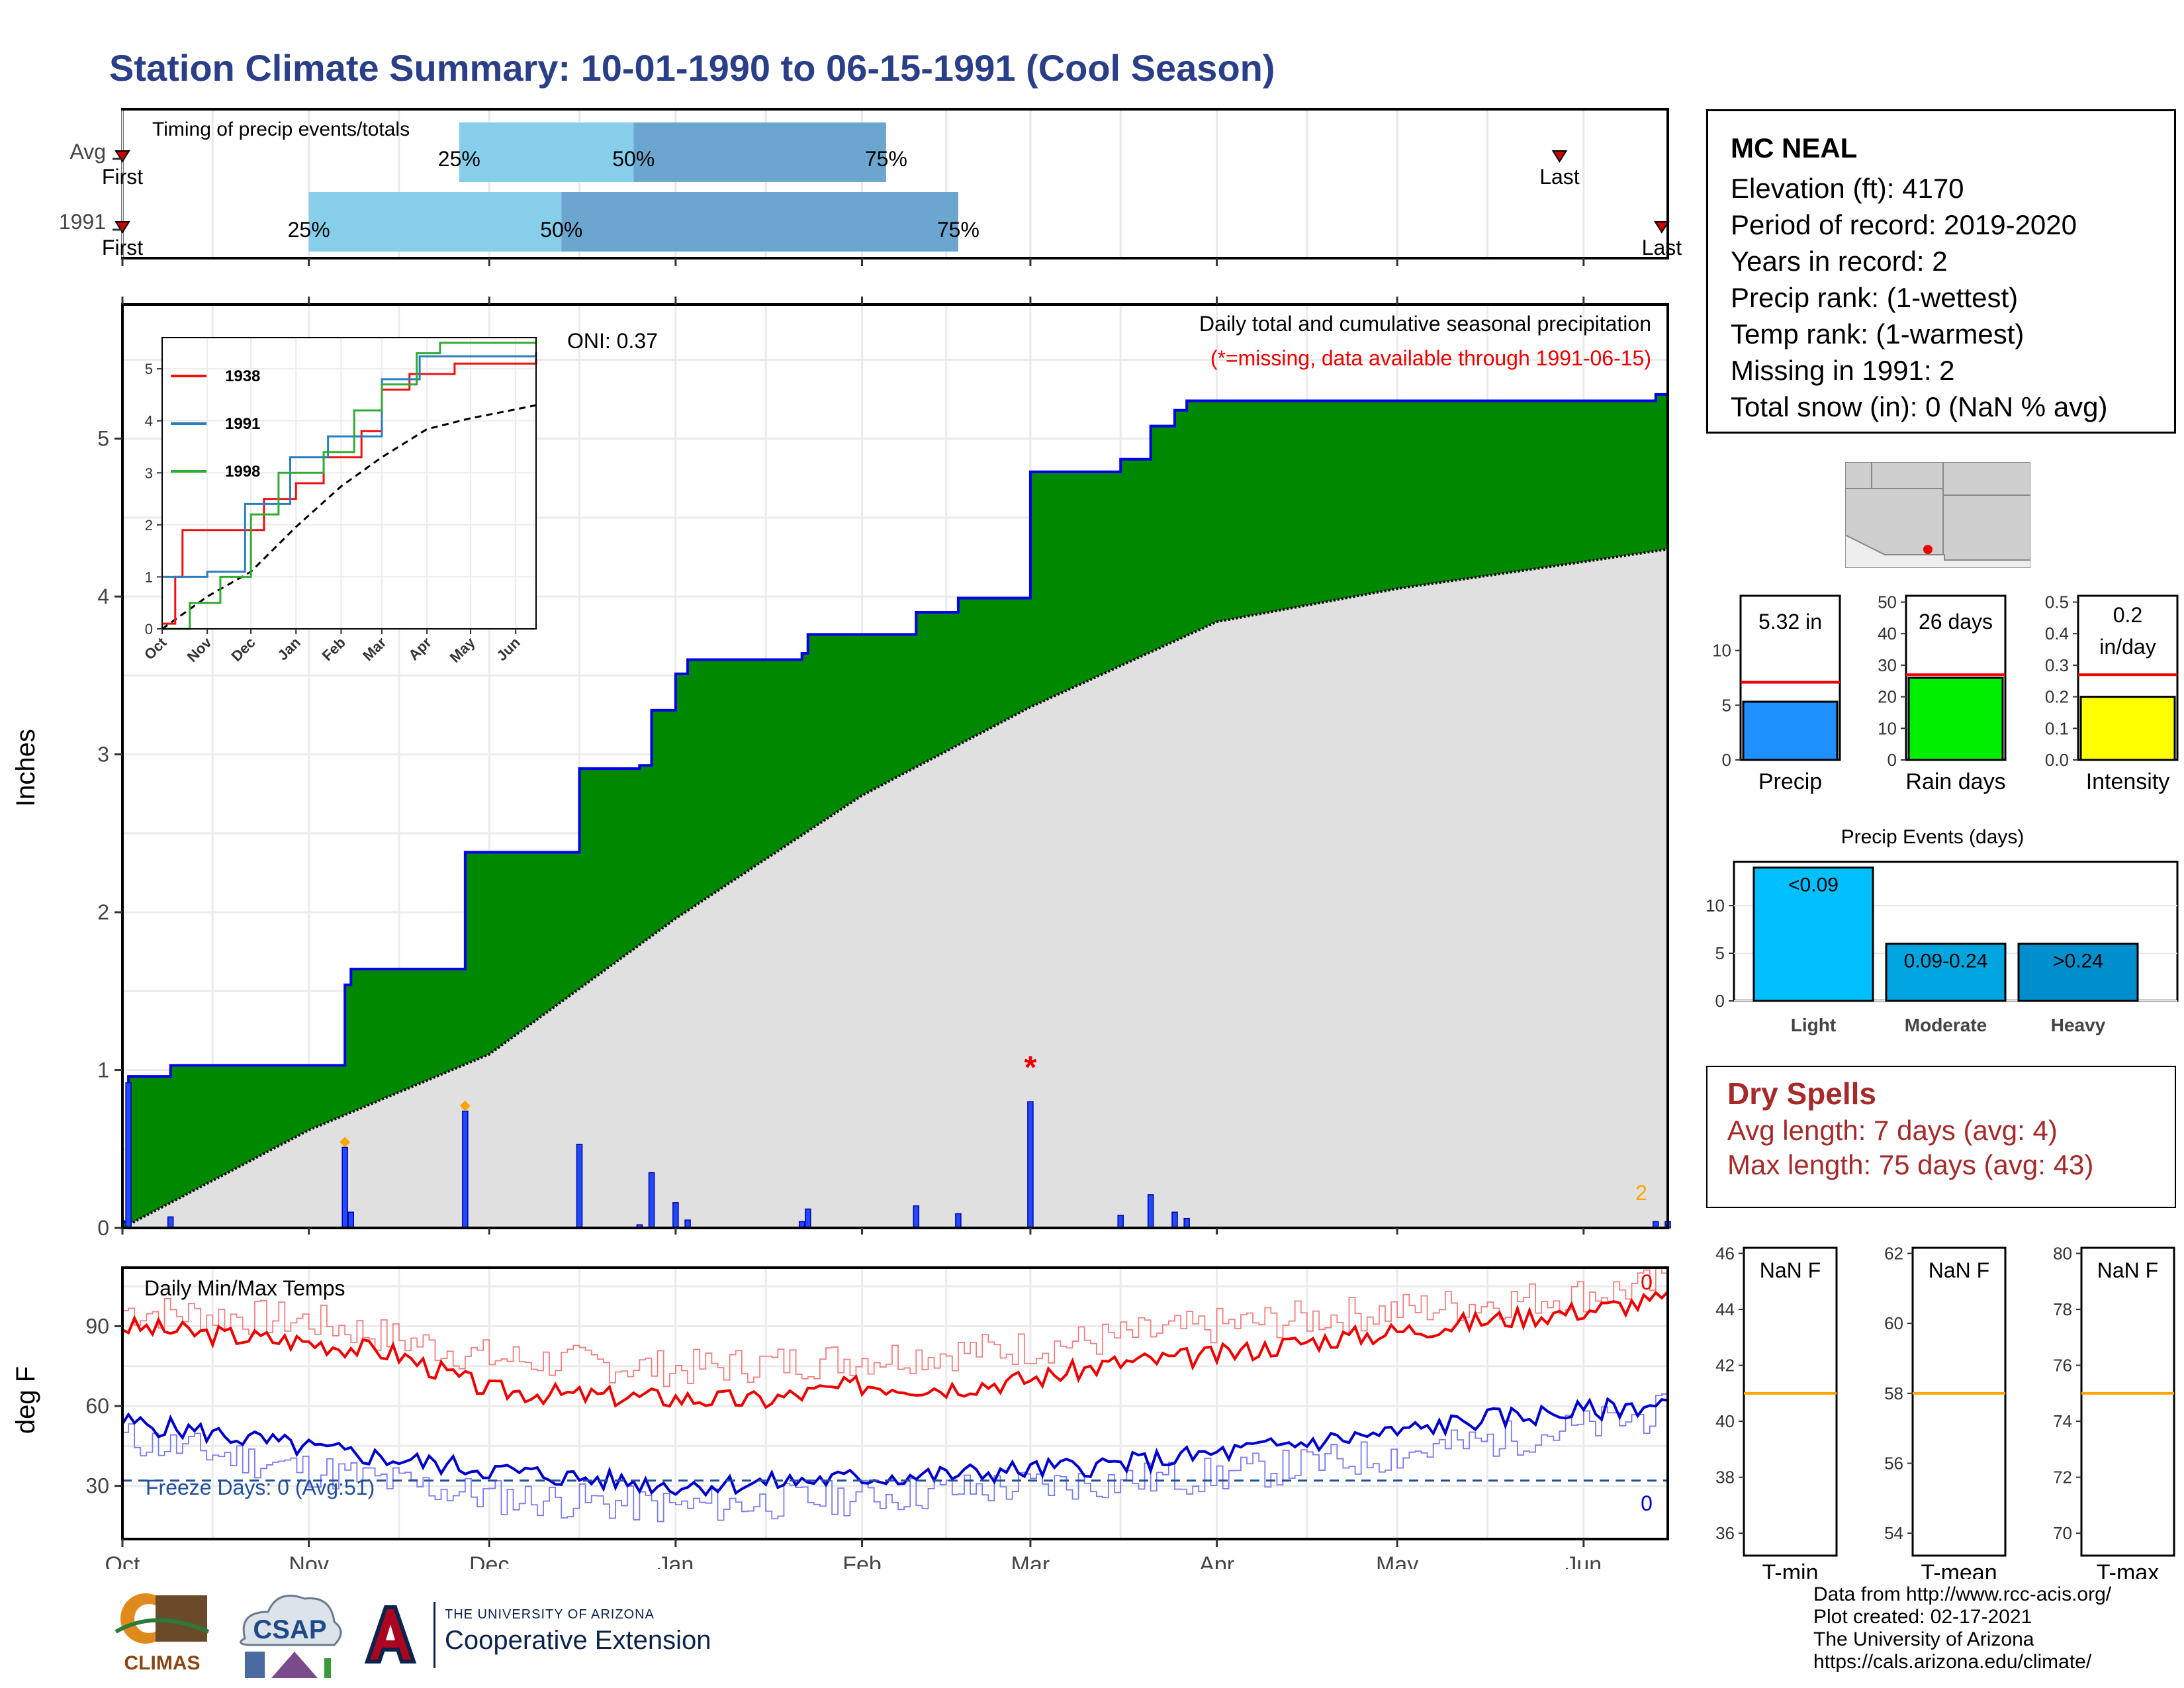  I want to click on climas-logo: CLIMAS, so click(162, 1631).